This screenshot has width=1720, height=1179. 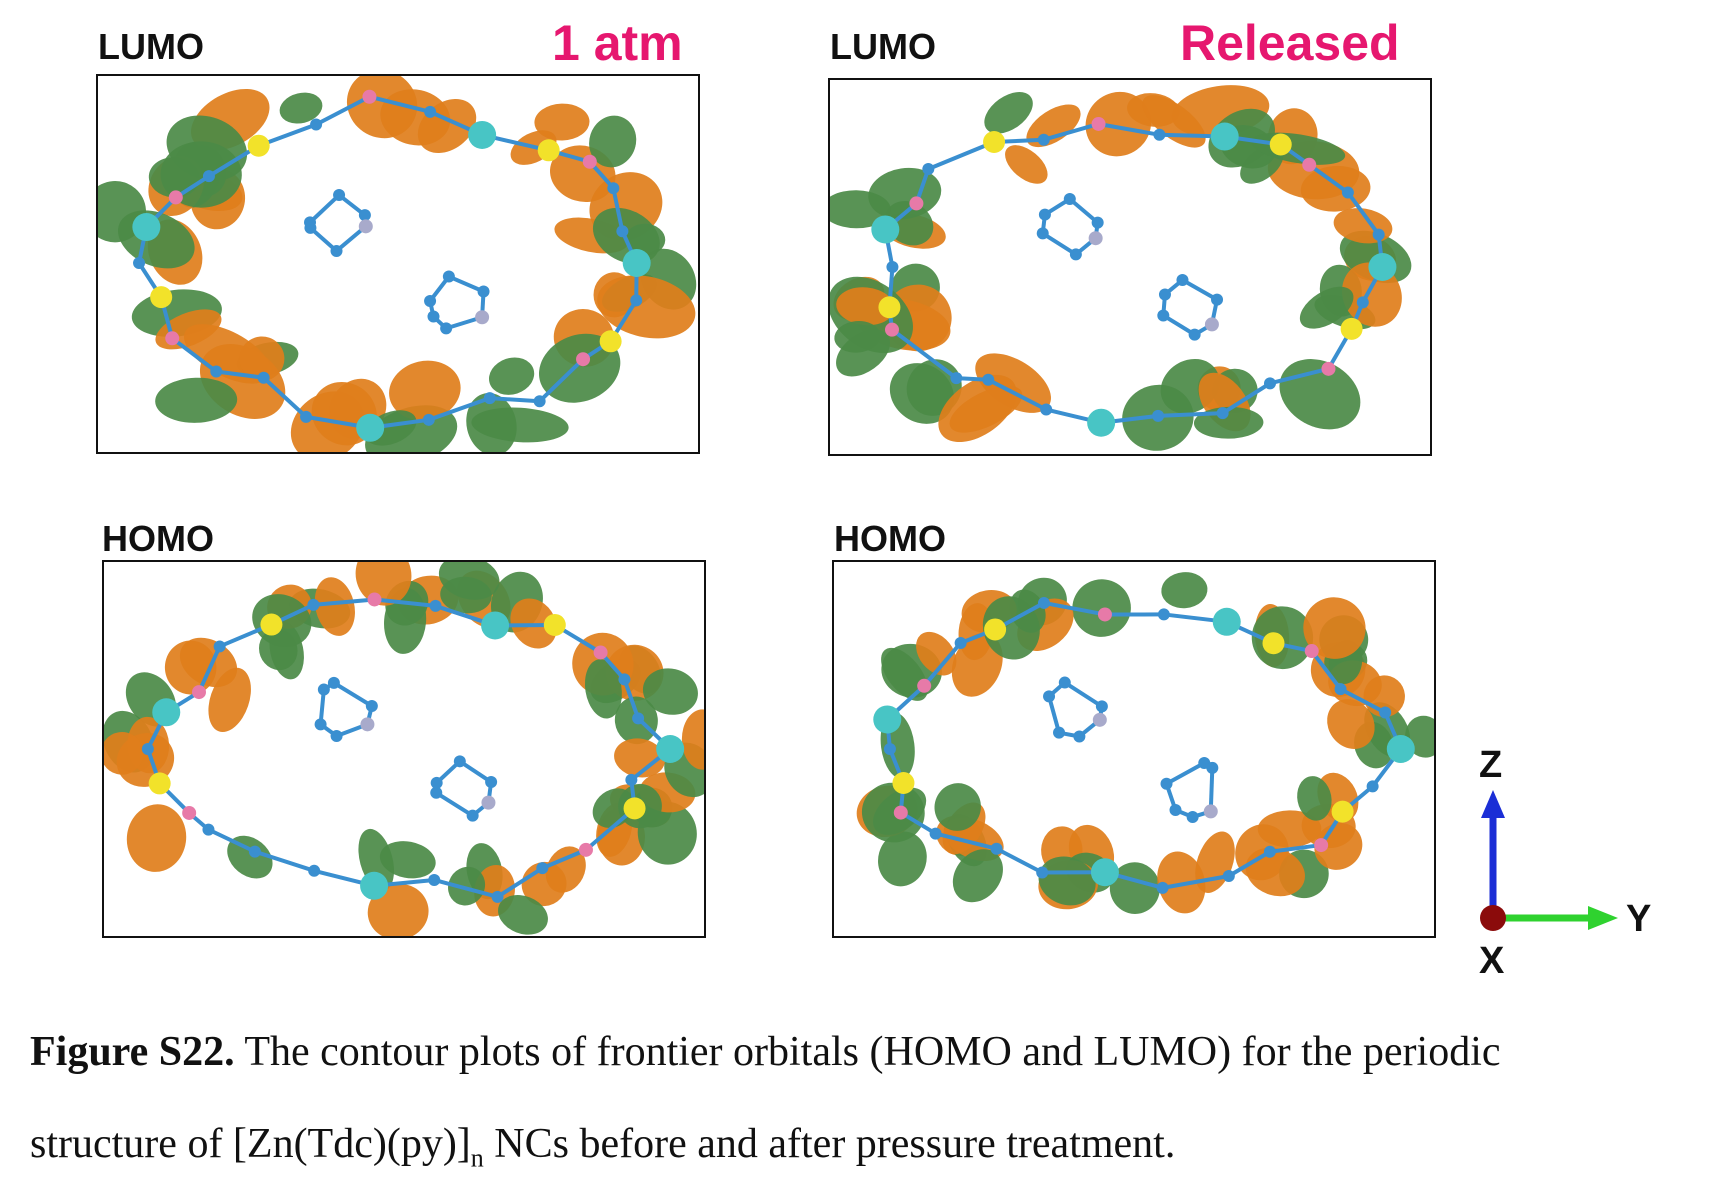 I want to click on lumo-1atm-orbital-illustration, so click(x=397, y=264).